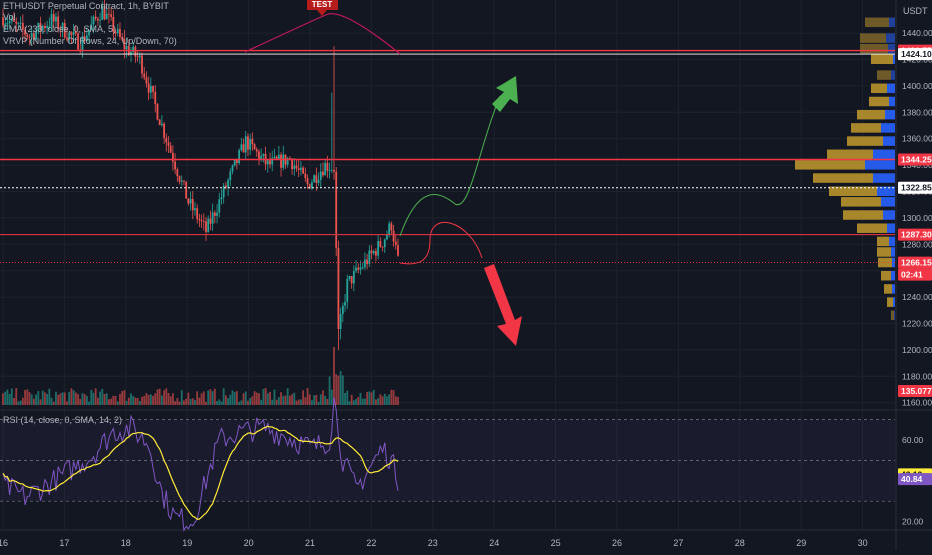  Describe the element at coordinates (200, 465) in the screenshot. I see `rsi-line` at that location.